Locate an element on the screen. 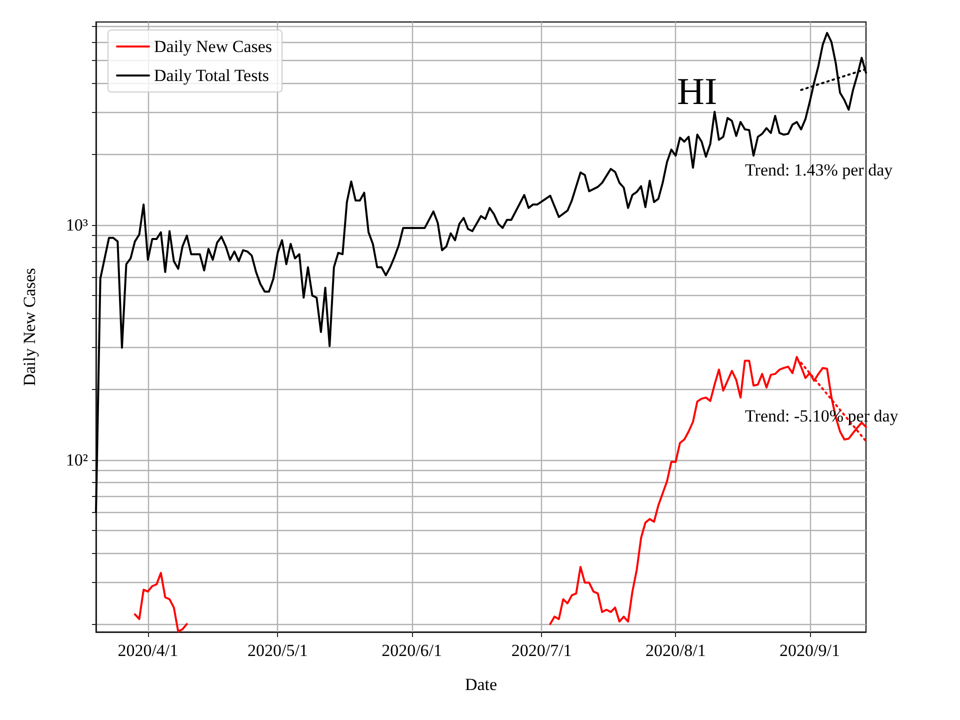  x-axis-title: Date is located at coordinates (481, 684).